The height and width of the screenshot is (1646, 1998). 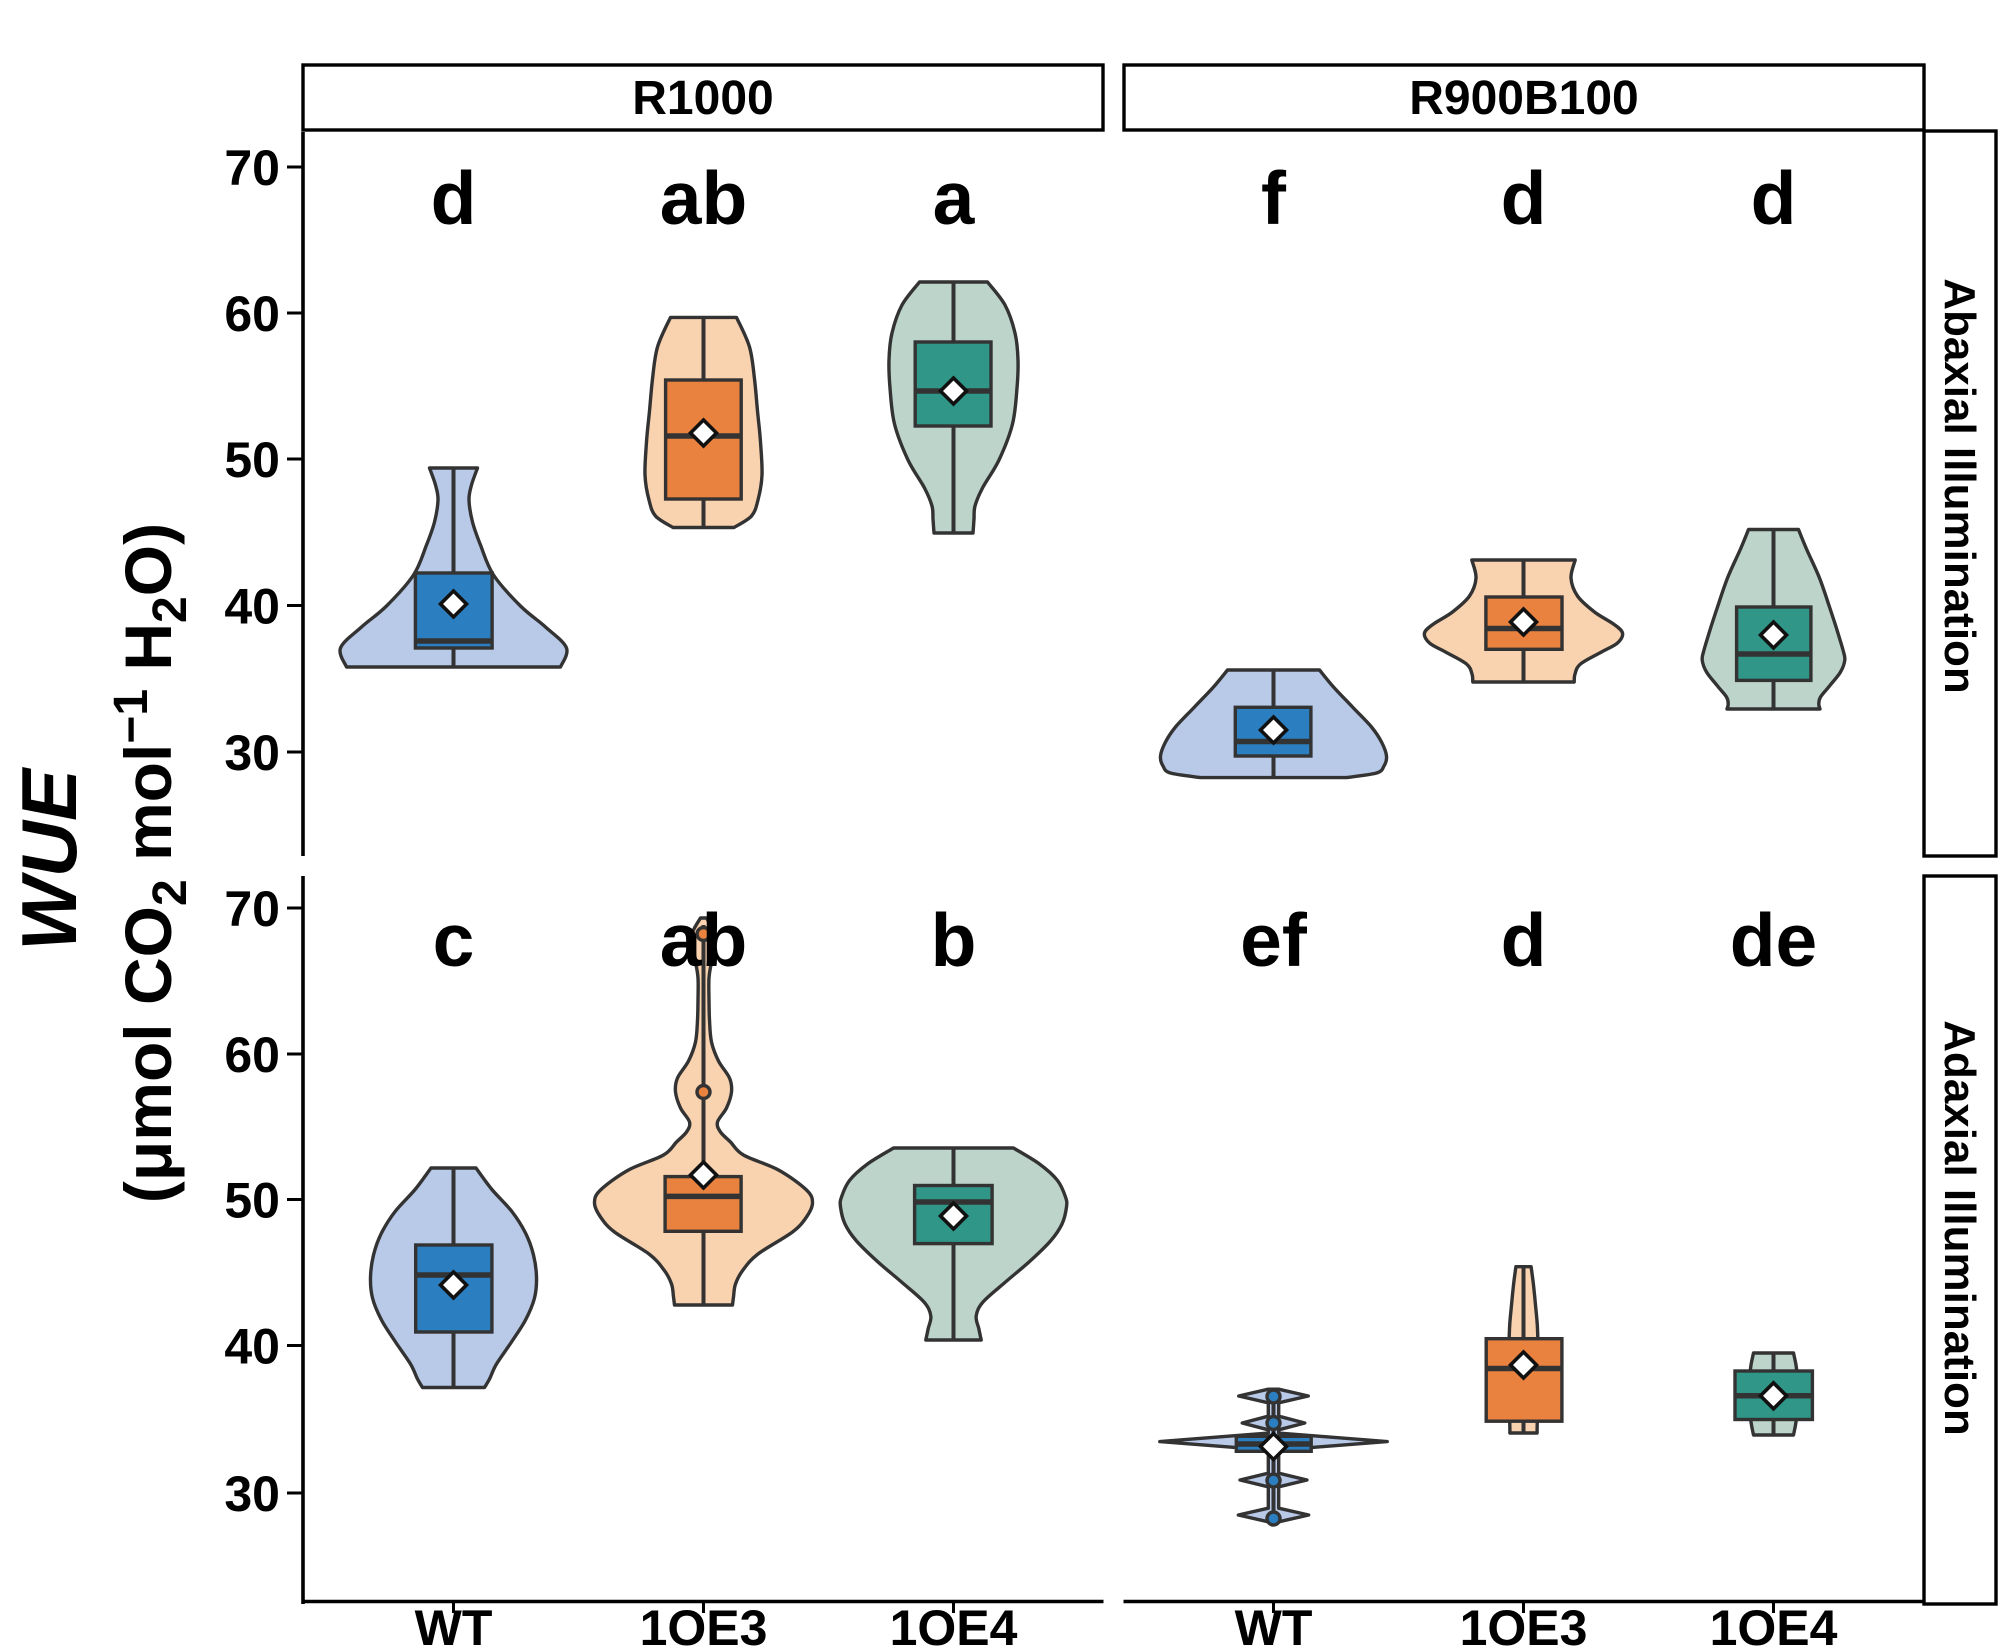 What do you see at coordinates (702, 98) in the screenshot?
I see `svg-text: R1000` at bounding box center [702, 98].